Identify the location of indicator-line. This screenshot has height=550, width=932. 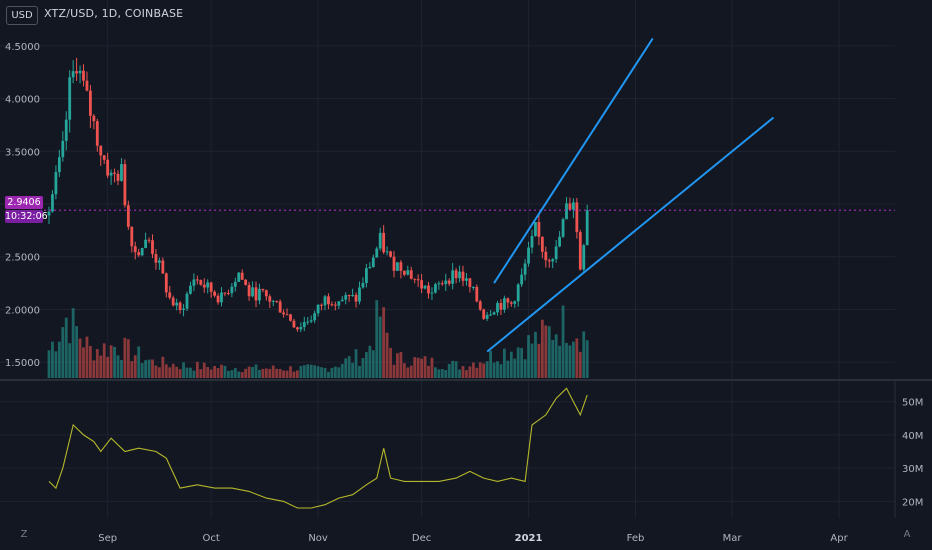
(318, 448).